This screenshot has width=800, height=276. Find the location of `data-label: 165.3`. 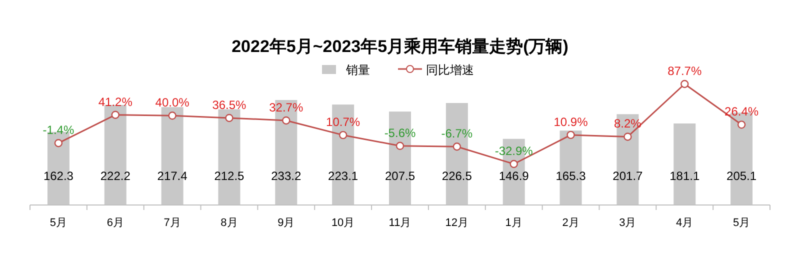

data-label: 165.3 is located at coordinates (571, 176).